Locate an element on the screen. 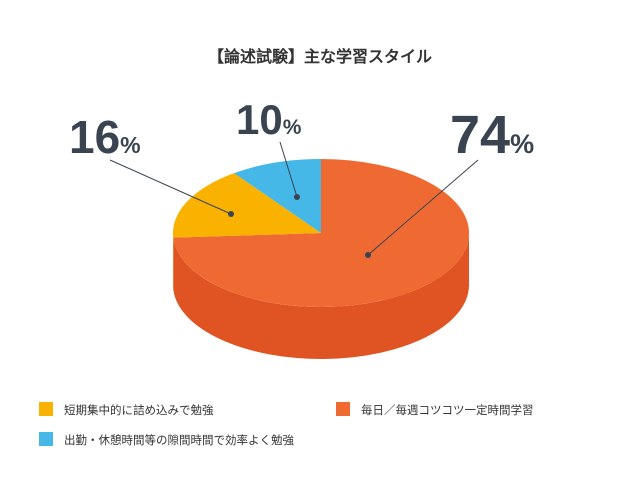 This screenshot has width=640, height=480. slice-side-daily-study is located at coordinates (321, 296).